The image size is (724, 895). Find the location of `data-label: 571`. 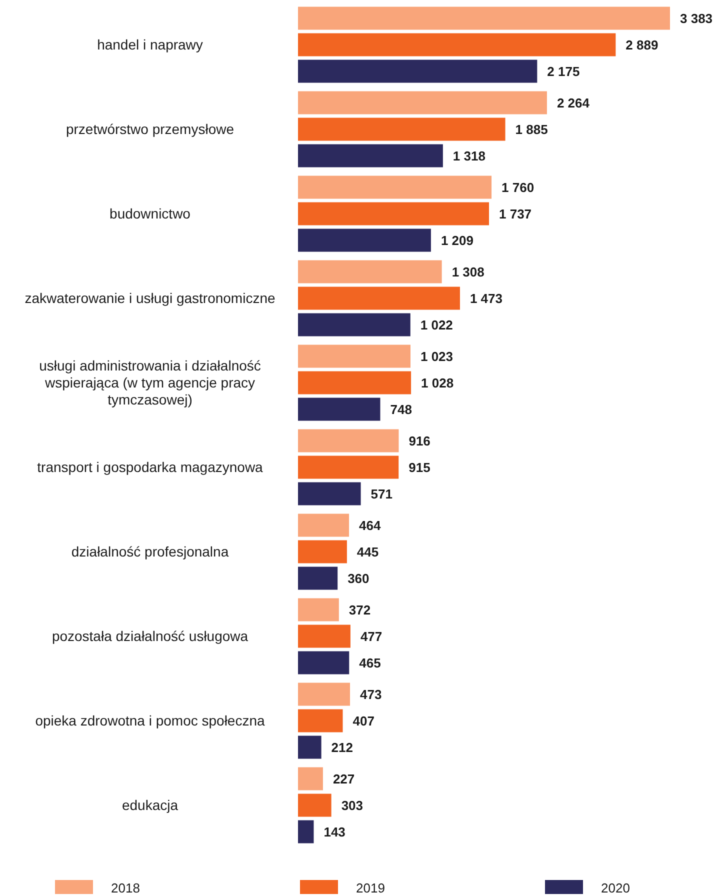

data-label: 571 is located at coordinates (381, 494).